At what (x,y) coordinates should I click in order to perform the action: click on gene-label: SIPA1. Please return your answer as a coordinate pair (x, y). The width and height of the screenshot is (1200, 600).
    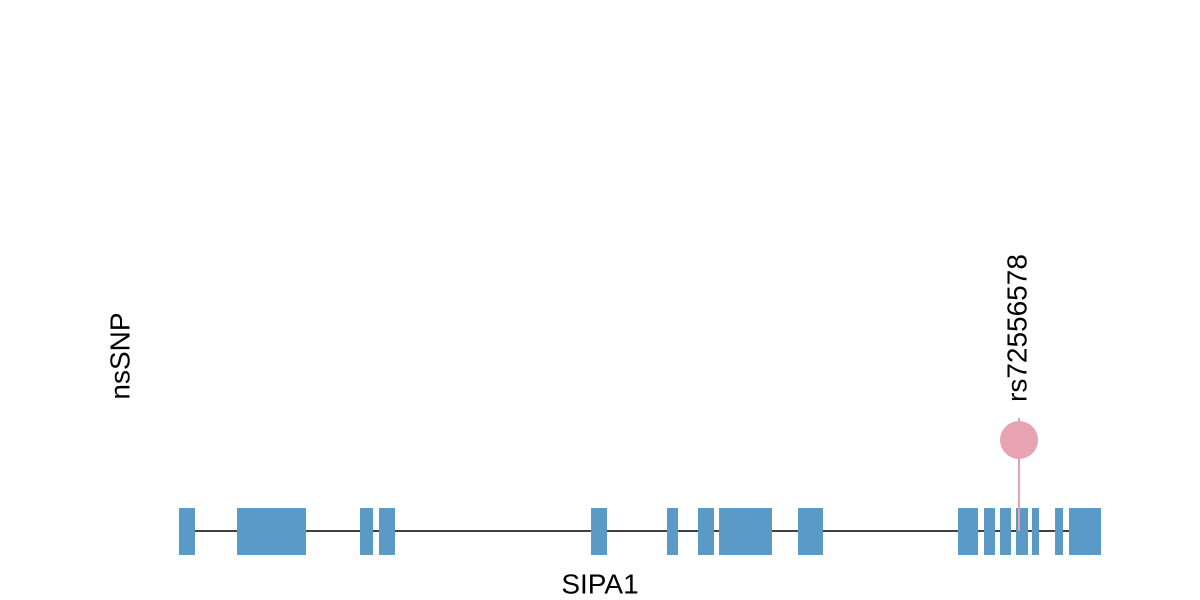
    Looking at the image, I should click on (599, 583).